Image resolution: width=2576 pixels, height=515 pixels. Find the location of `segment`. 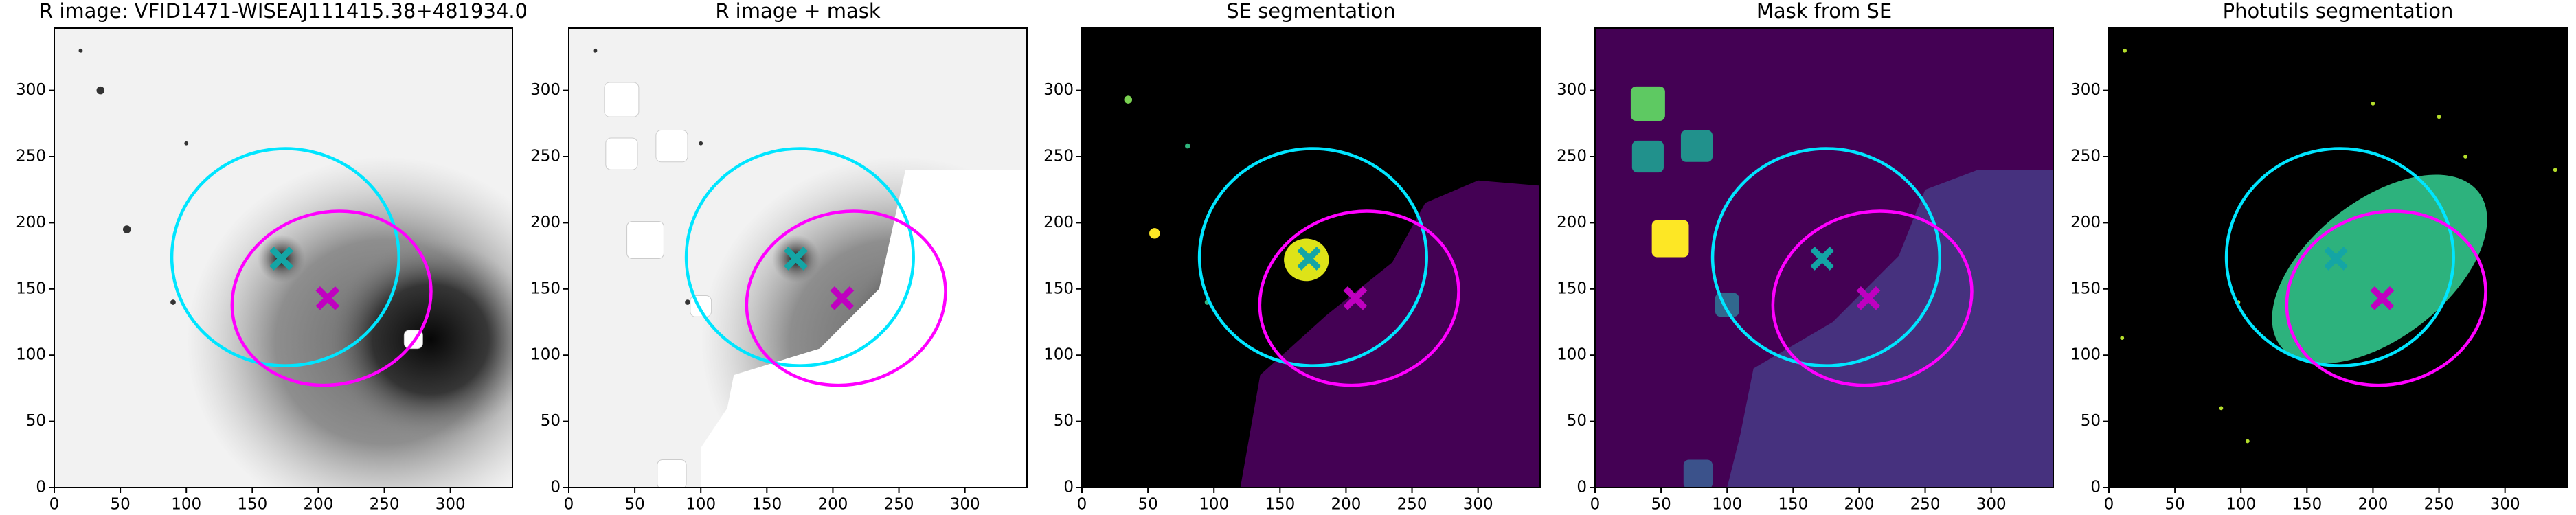

segment is located at coordinates (1390, 334).